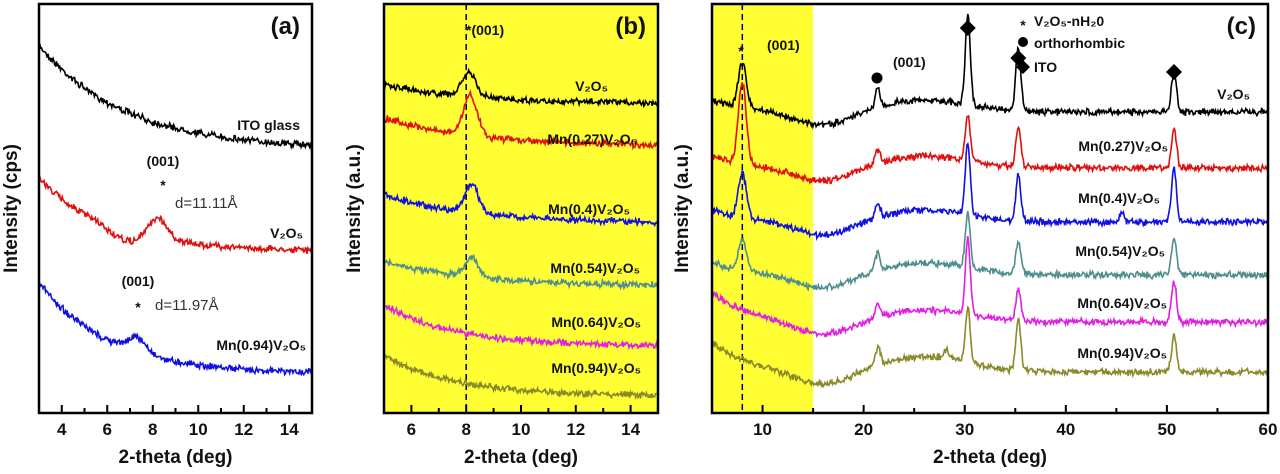  I want to click on panel-label: (a), so click(285, 26).